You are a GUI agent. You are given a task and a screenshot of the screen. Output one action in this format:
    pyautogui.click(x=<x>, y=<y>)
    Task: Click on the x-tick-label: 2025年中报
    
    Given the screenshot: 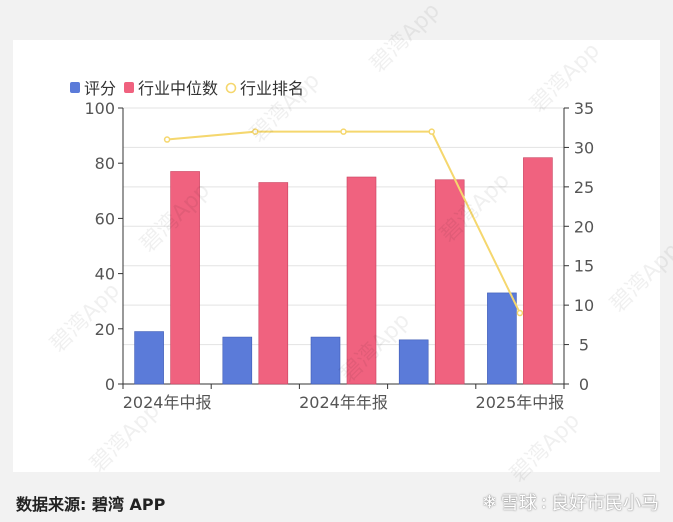 What is the action you would take?
    pyautogui.click(x=520, y=402)
    